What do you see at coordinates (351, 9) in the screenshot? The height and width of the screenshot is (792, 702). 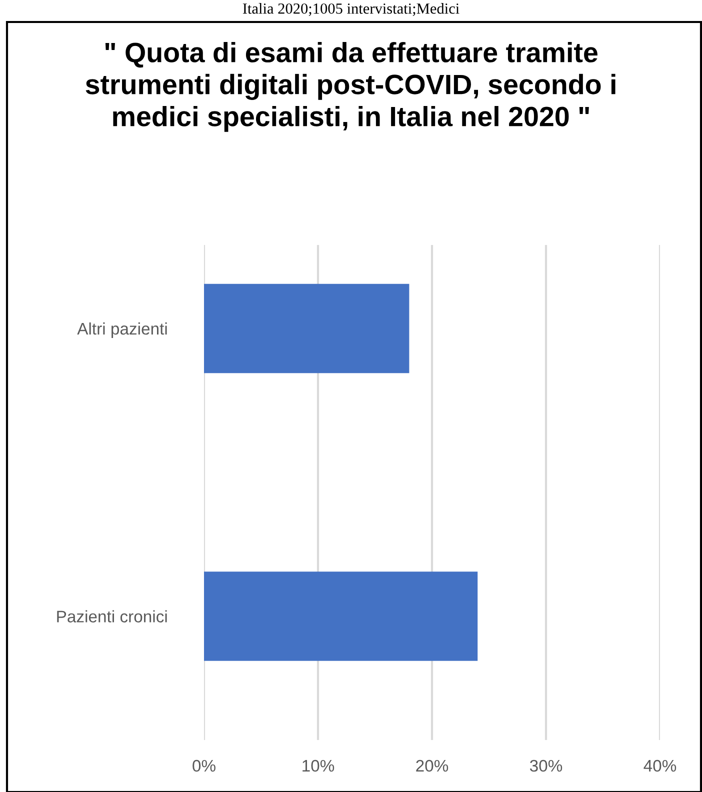 I see `text: Italia 2020;1005 intervistati;Medici` at bounding box center [351, 9].